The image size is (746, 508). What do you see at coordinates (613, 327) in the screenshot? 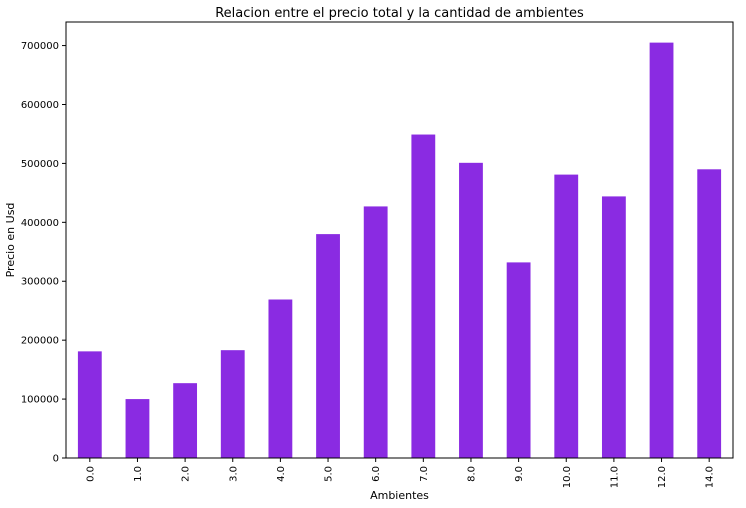
I see `bar-11.0` at bounding box center [613, 327].